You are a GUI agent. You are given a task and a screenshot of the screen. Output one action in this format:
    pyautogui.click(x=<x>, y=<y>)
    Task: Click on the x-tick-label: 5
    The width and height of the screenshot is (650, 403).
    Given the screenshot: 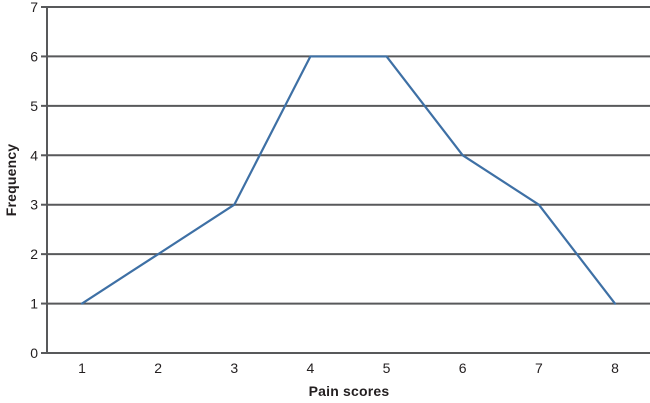 What is the action you would take?
    pyautogui.click(x=387, y=368)
    